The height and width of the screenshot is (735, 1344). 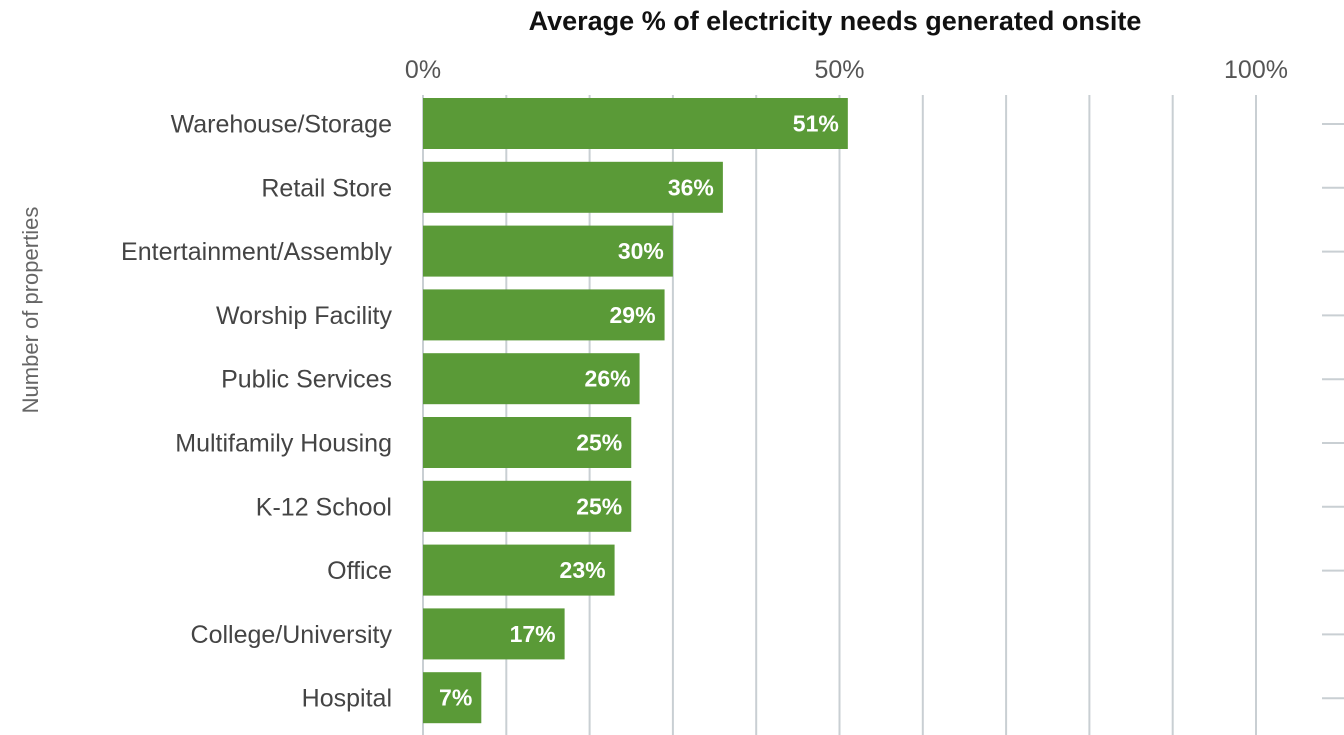 What do you see at coordinates (256, 252) in the screenshot?
I see `category-label: Entertainment/Assembly` at bounding box center [256, 252].